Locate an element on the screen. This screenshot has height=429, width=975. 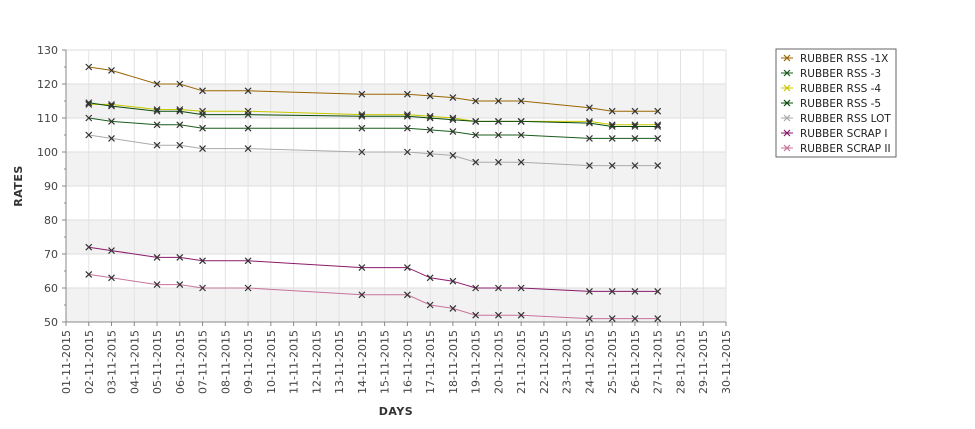
legend-label: RUBBER SCRAP I is located at coordinates (843, 134).